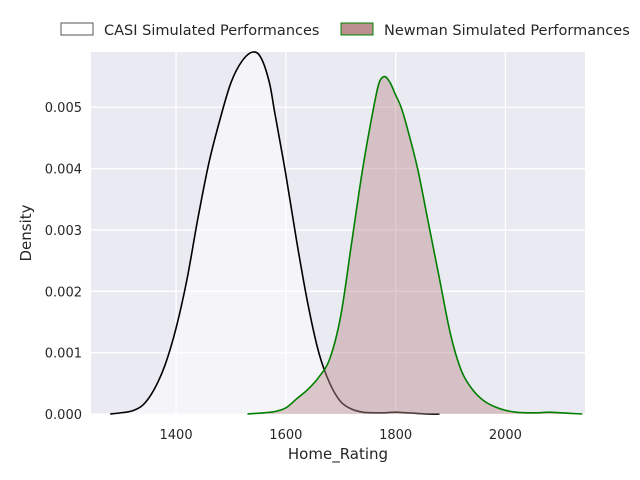 Image resolution: width=640 pixels, height=480 pixels. I want to click on x-tick-label: 2000, so click(505, 435).